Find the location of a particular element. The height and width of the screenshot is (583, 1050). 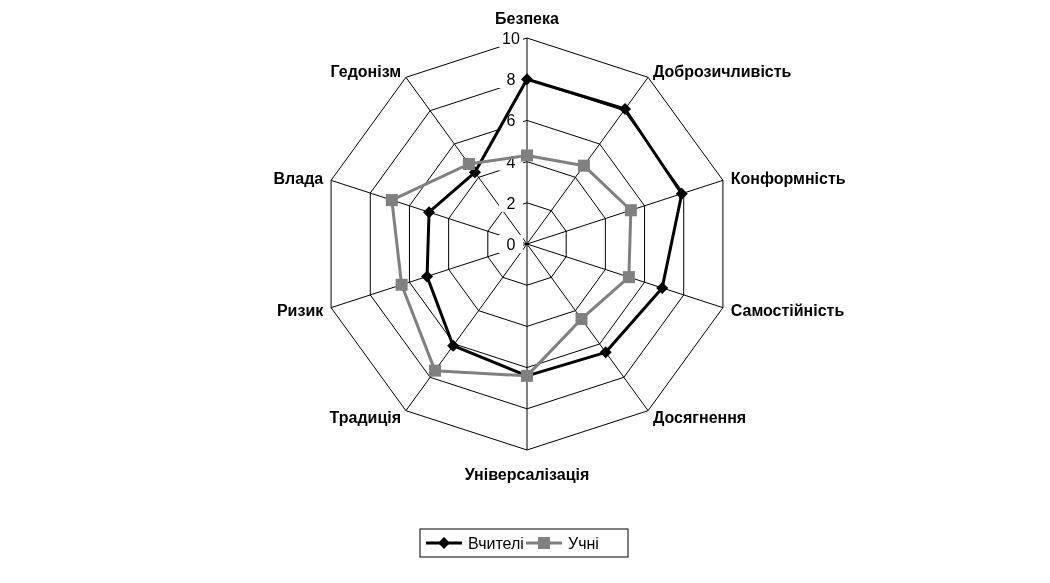

y-tick-label: 10 is located at coordinates (511, 38).